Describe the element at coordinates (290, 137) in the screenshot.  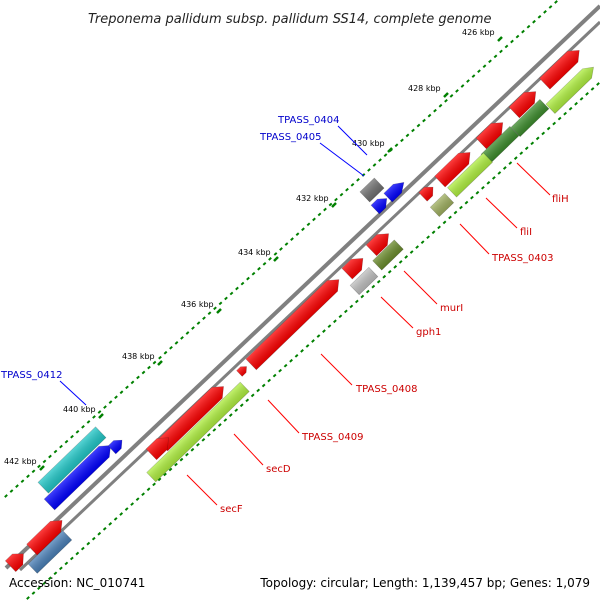
I see `gene-label-tpass-0405: TPASS_0405` at that location.